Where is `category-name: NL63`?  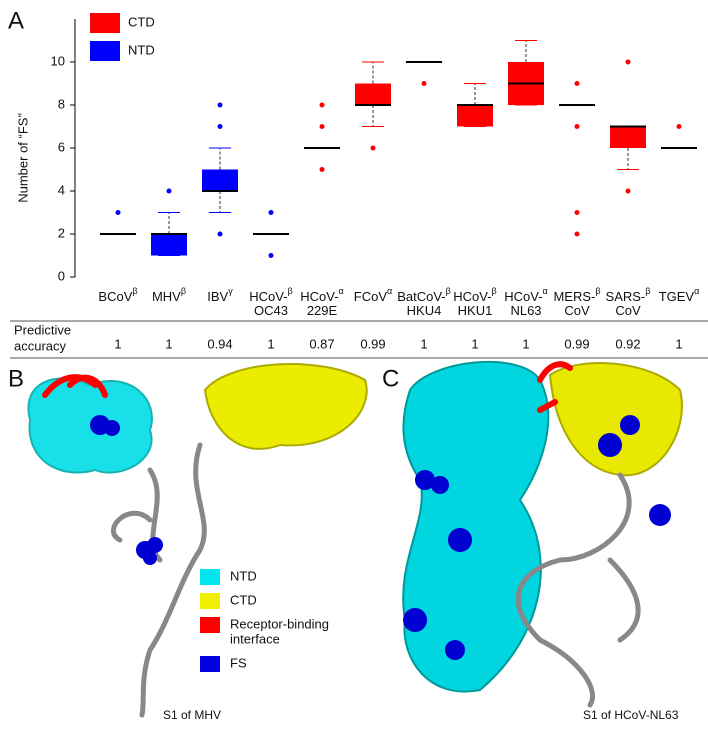 category-name: NL63 is located at coordinates (525, 310).